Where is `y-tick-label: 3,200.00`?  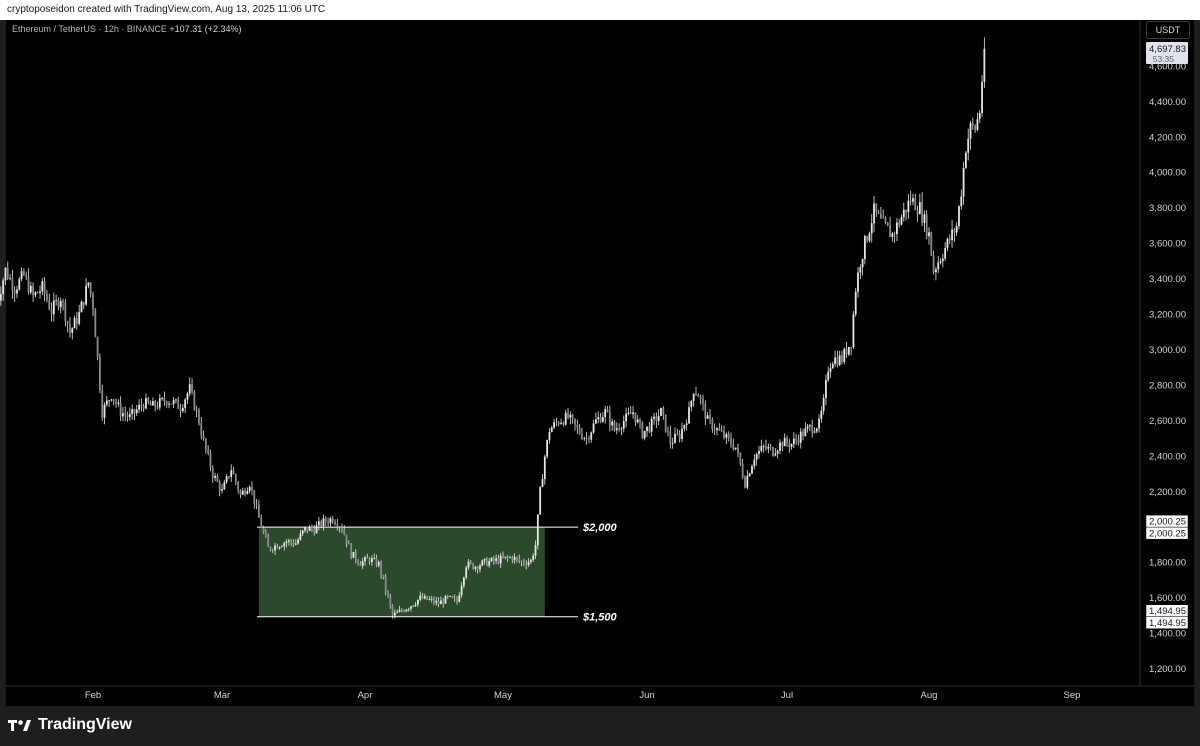
y-tick-label: 3,200.00 is located at coordinates (1167, 315).